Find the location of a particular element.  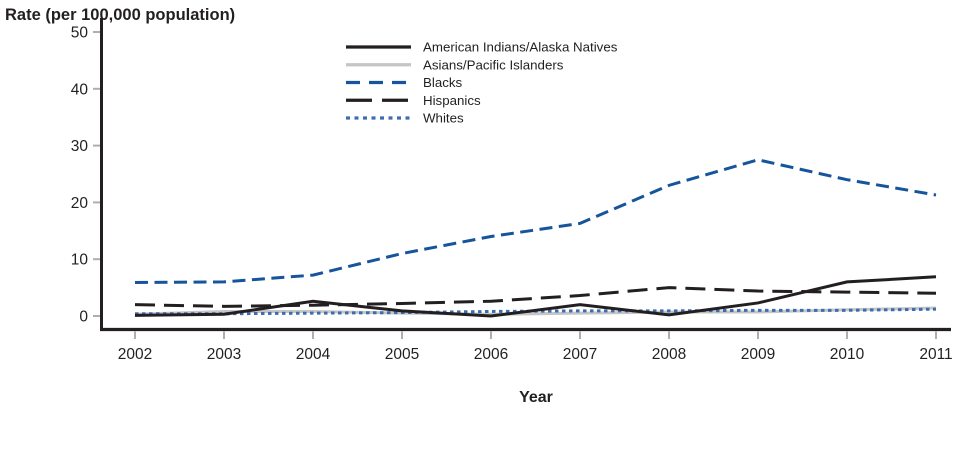

x-axis-title: Year is located at coordinates (536, 397).